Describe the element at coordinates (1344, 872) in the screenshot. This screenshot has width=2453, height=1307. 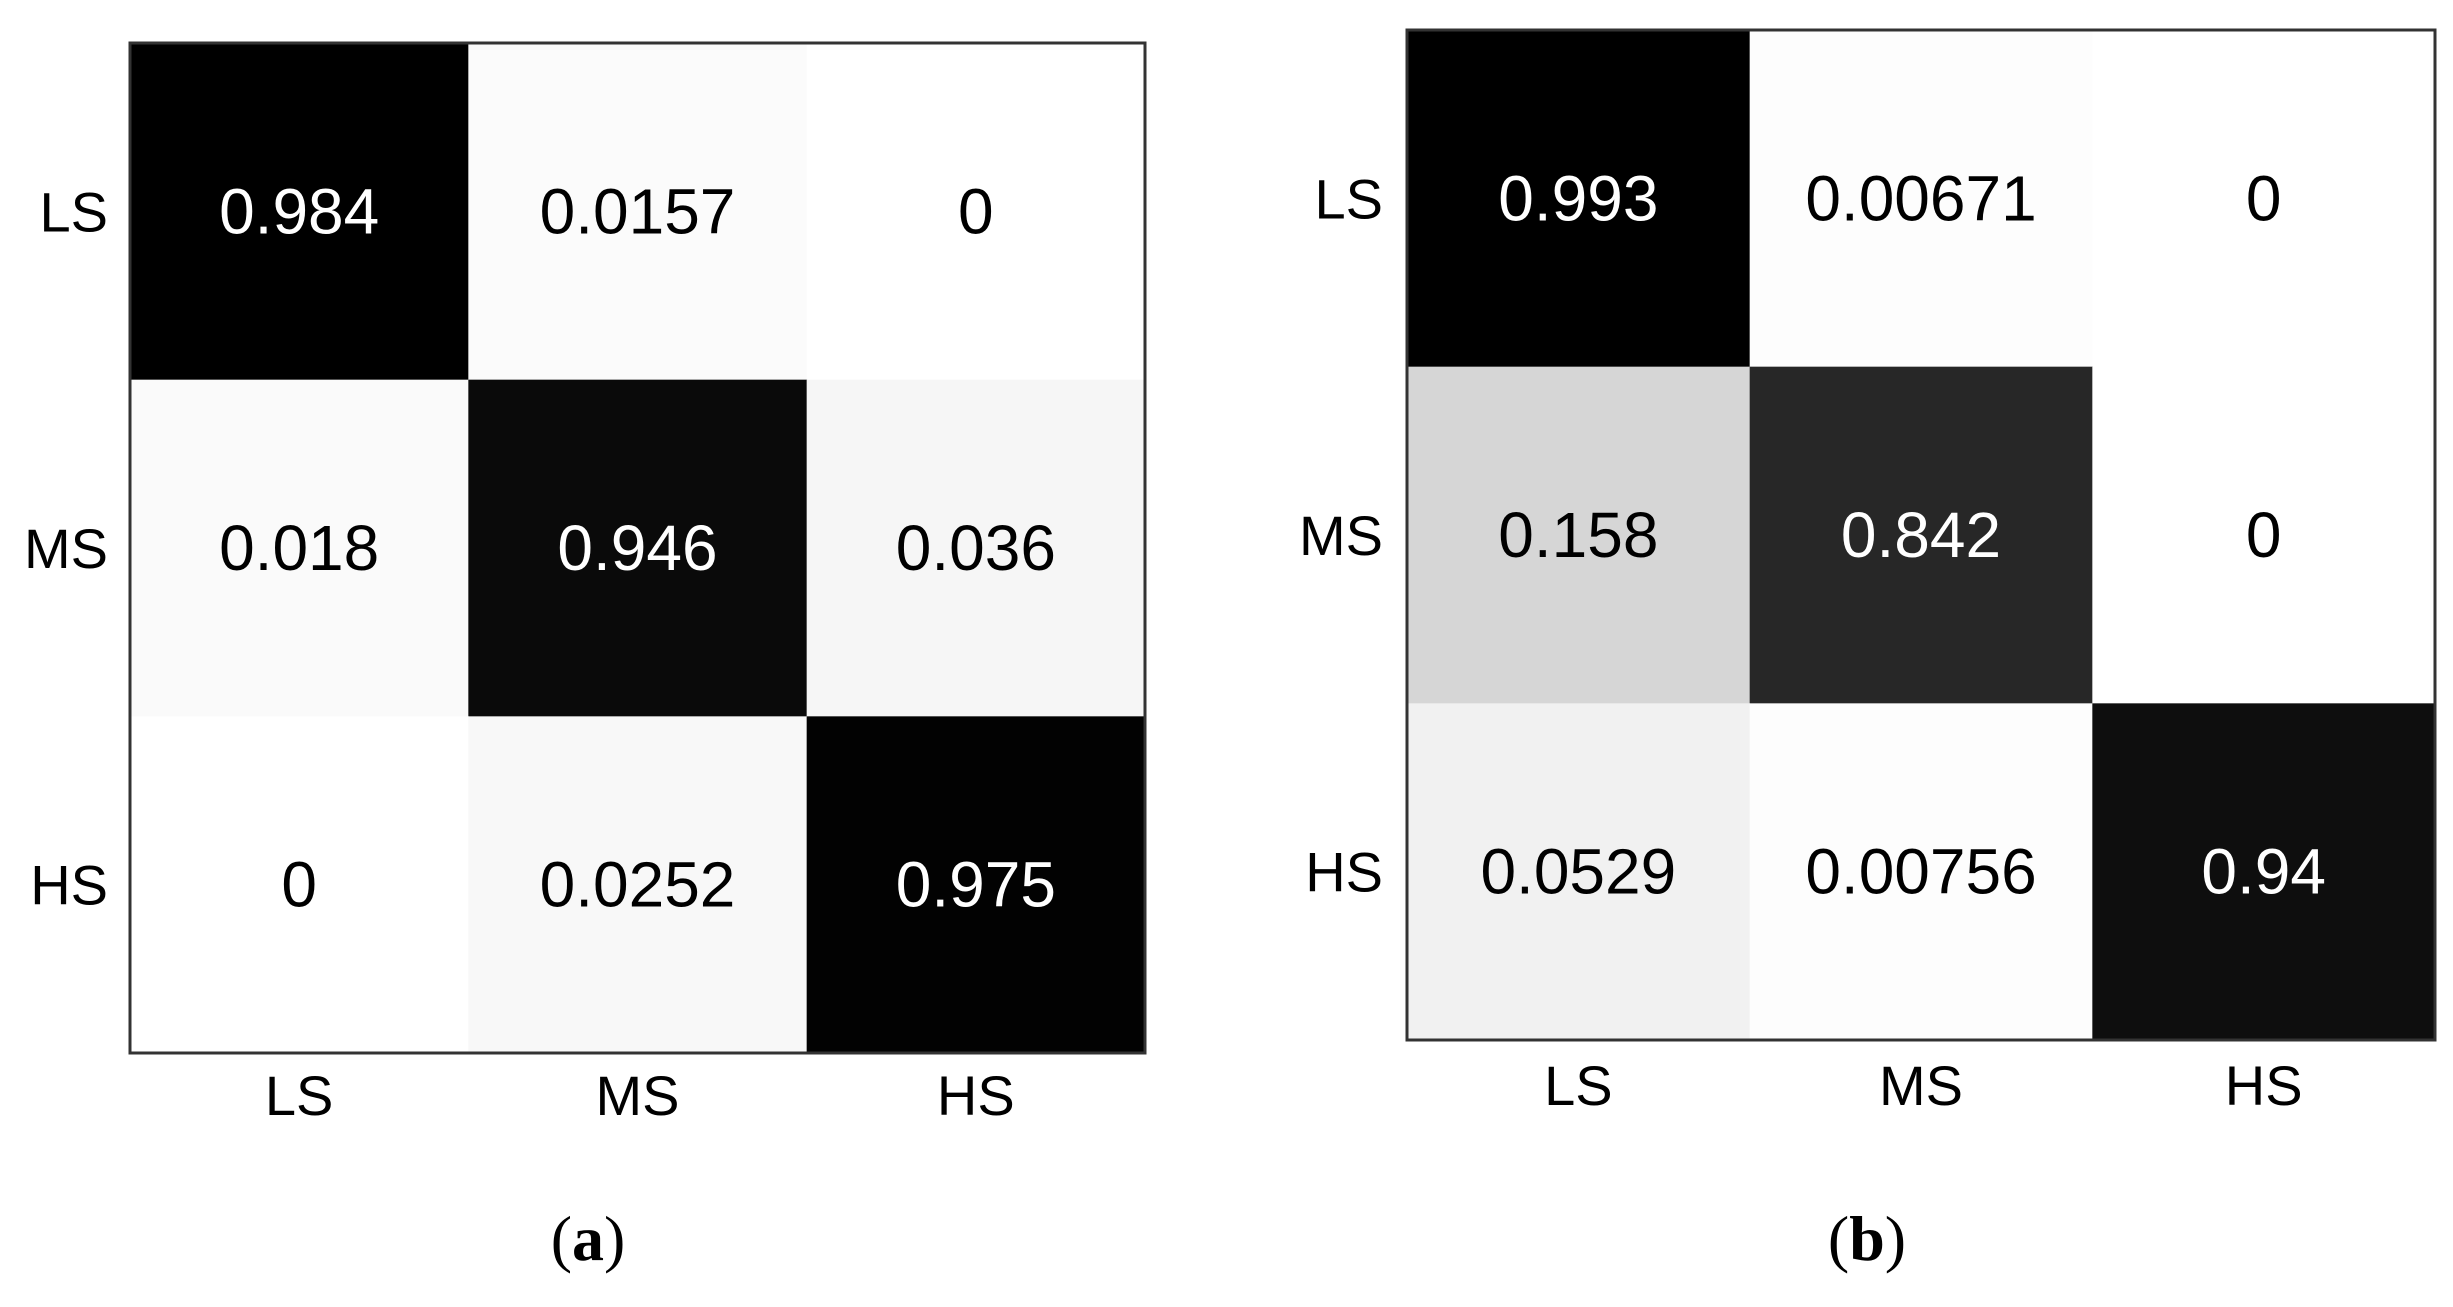
I see `y-tick-label-b-2: HS` at that location.